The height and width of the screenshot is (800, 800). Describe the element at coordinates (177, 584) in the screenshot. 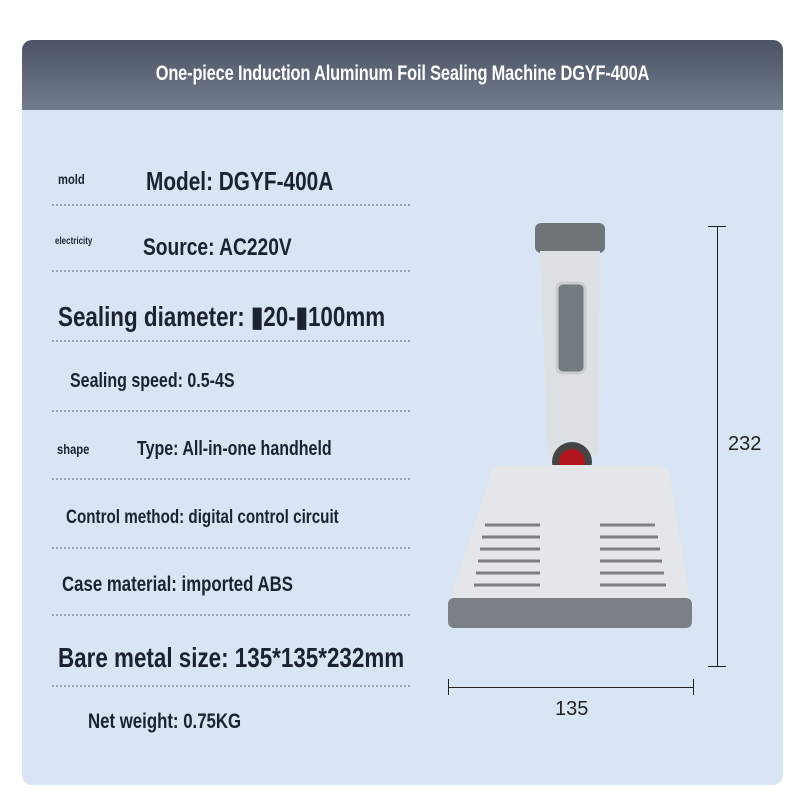

I see `spec-case-material: Case material: imported ABS` at that location.